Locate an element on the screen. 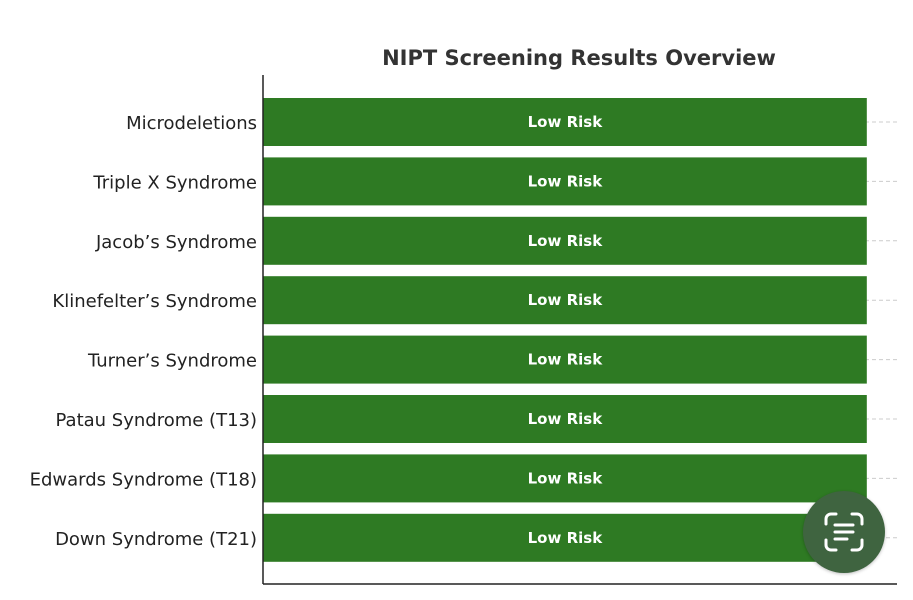 The height and width of the screenshot is (600, 913). category-label: Patau Syndrome (T13) is located at coordinates (157, 420).